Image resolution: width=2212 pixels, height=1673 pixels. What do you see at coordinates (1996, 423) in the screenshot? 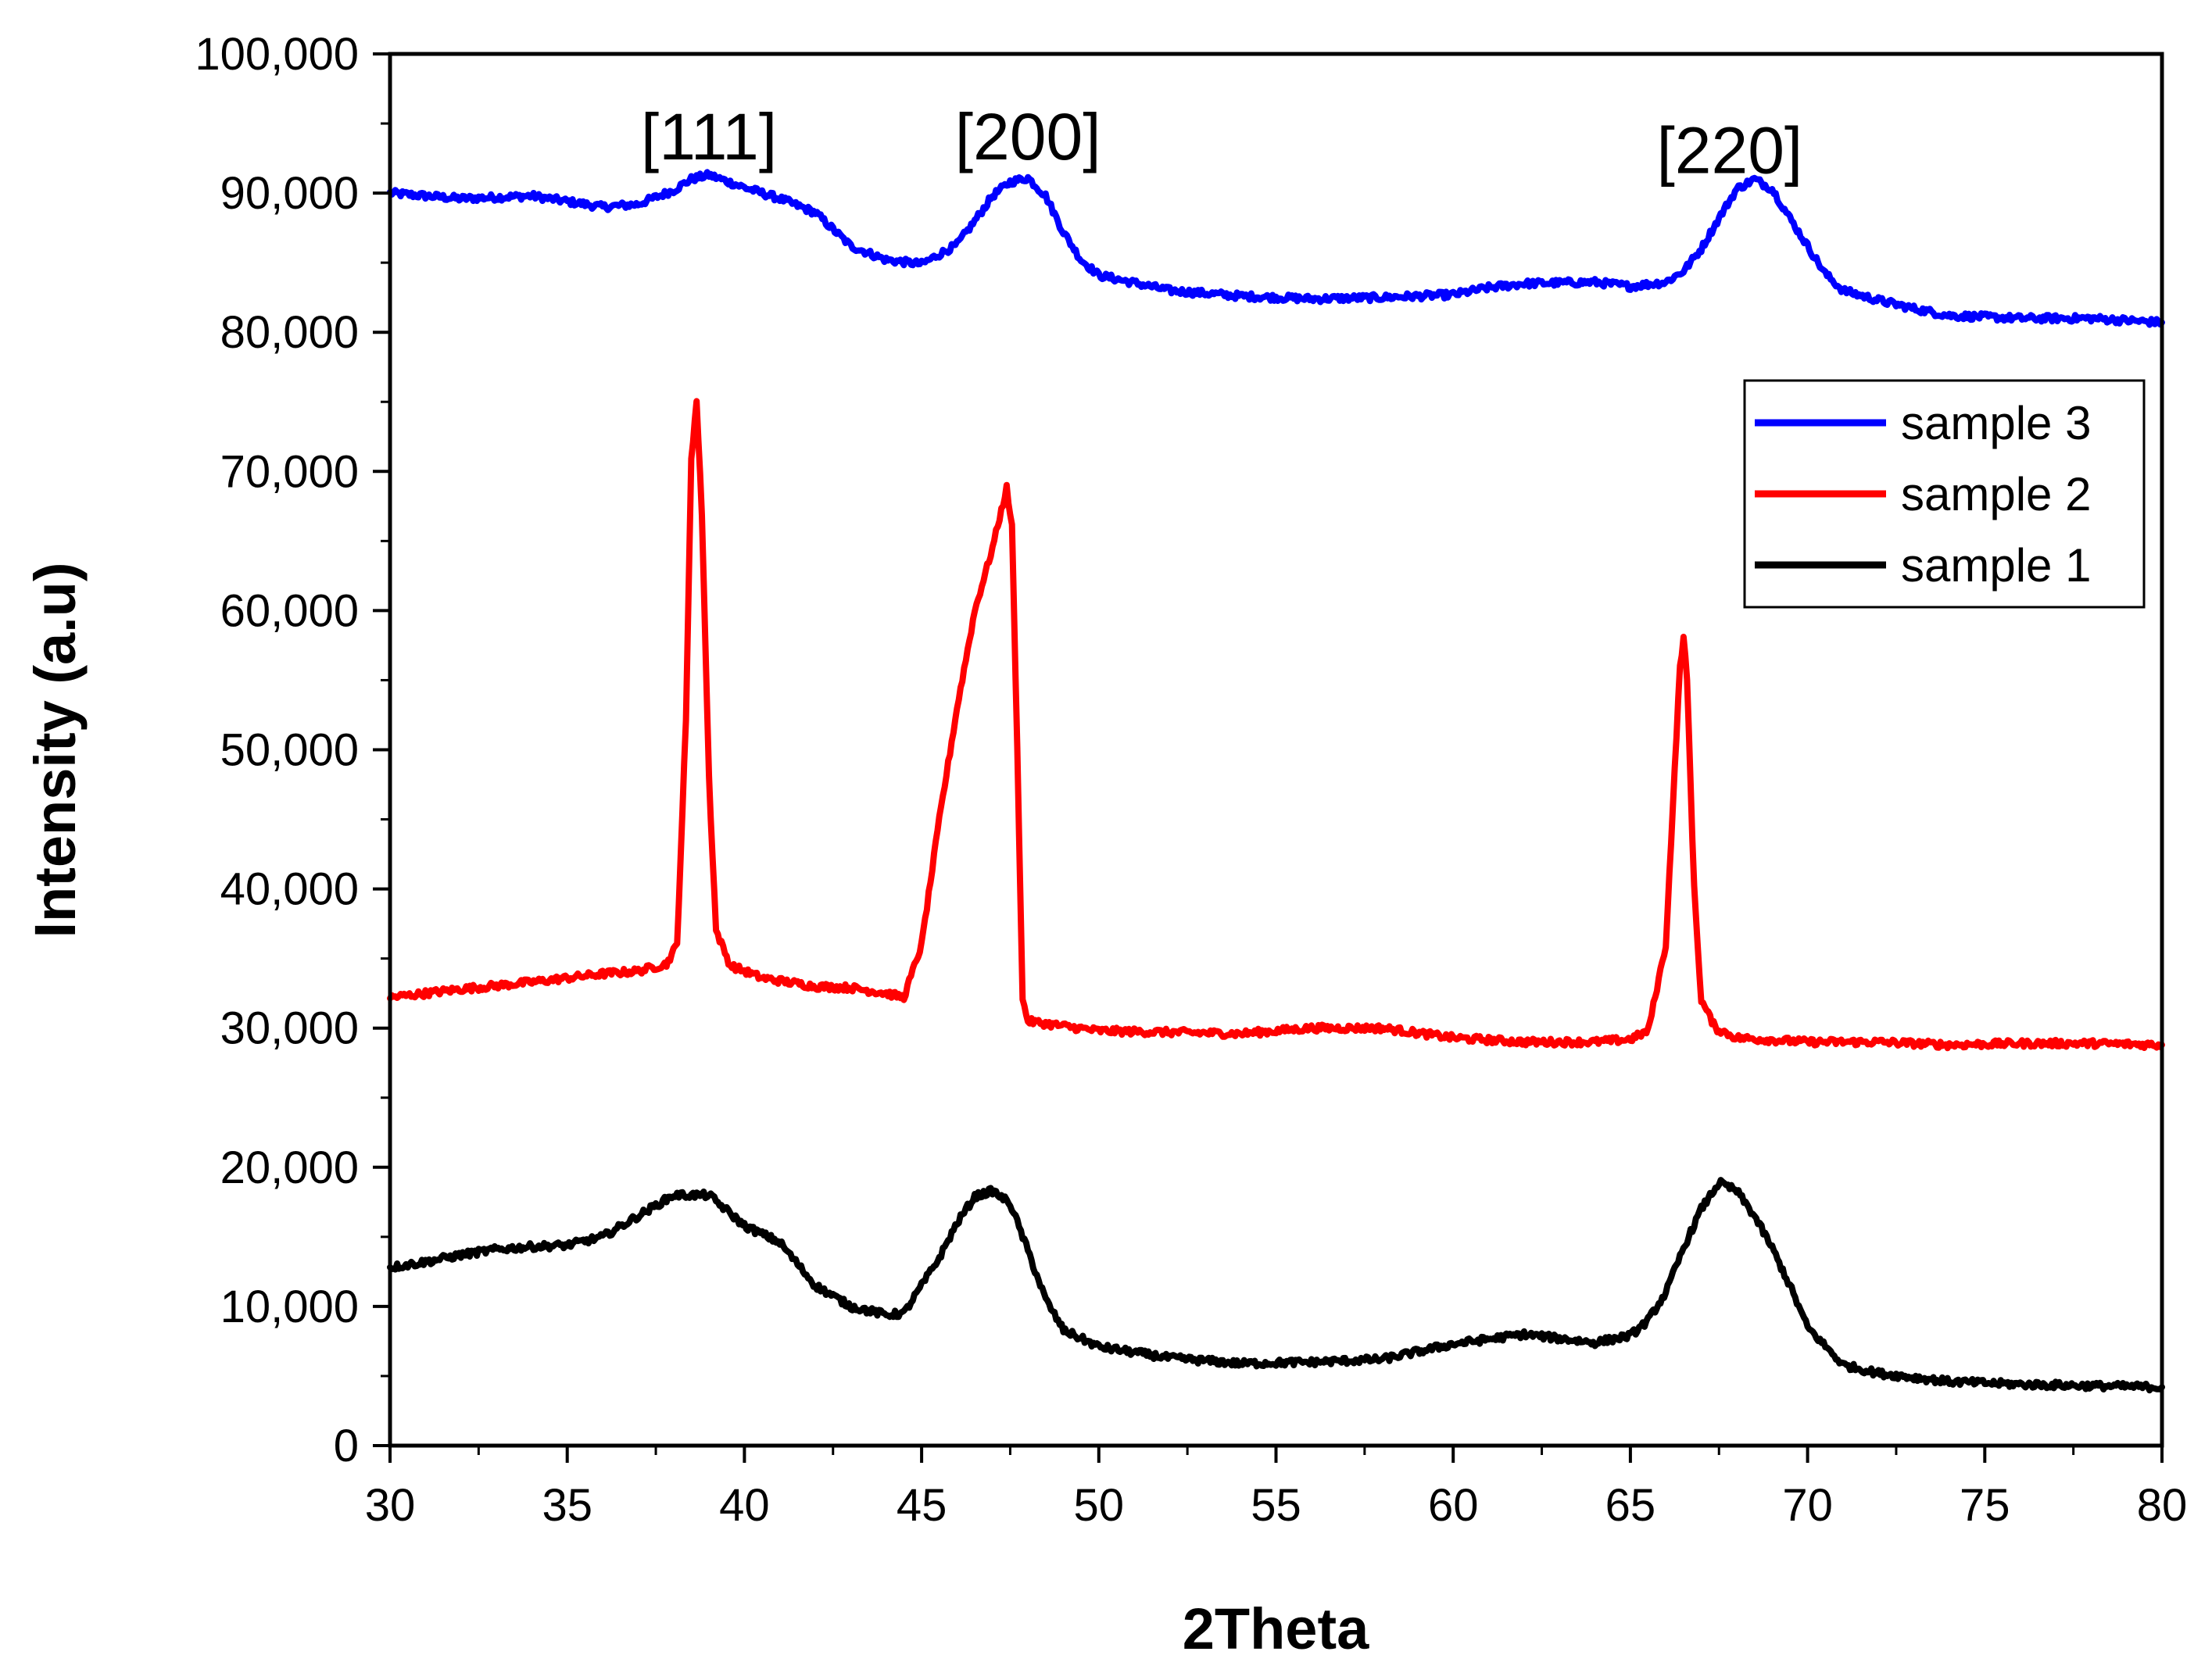
I see `legend-label-sample-3: sample 3` at bounding box center [1996, 423].